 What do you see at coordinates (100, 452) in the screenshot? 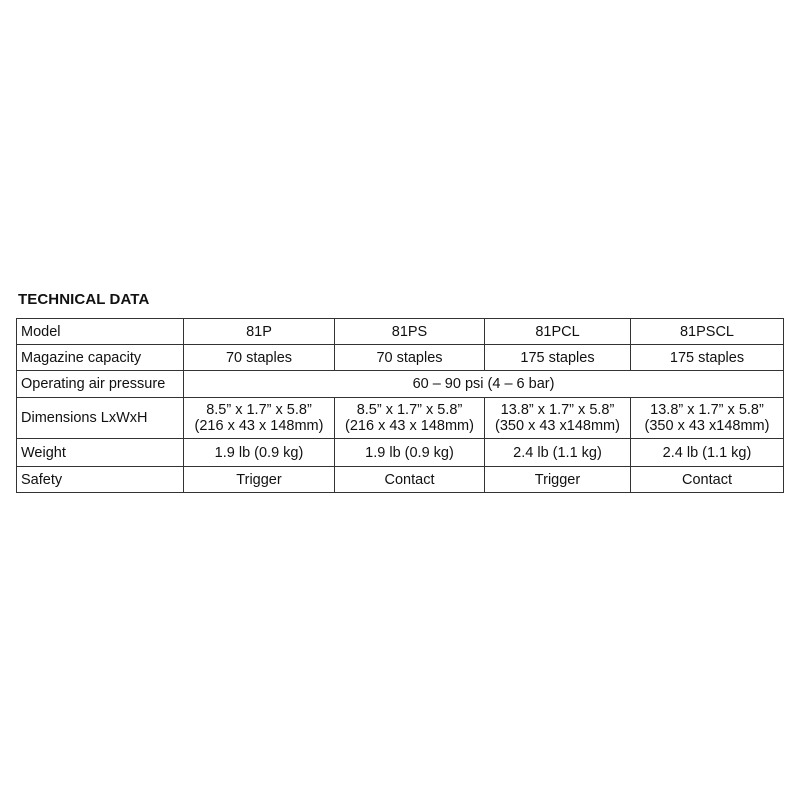
I see `row-label: Weight` at bounding box center [100, 452].